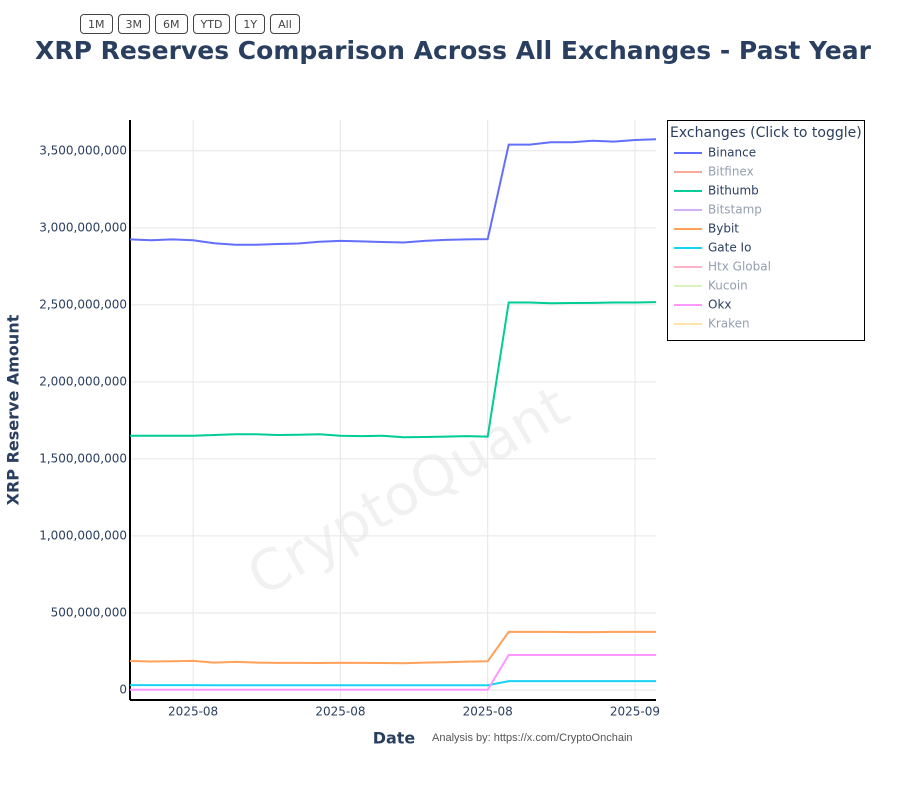  Describe the element at coordinates (285, 24) in the screenshot. I see `range-button: All` at that location.